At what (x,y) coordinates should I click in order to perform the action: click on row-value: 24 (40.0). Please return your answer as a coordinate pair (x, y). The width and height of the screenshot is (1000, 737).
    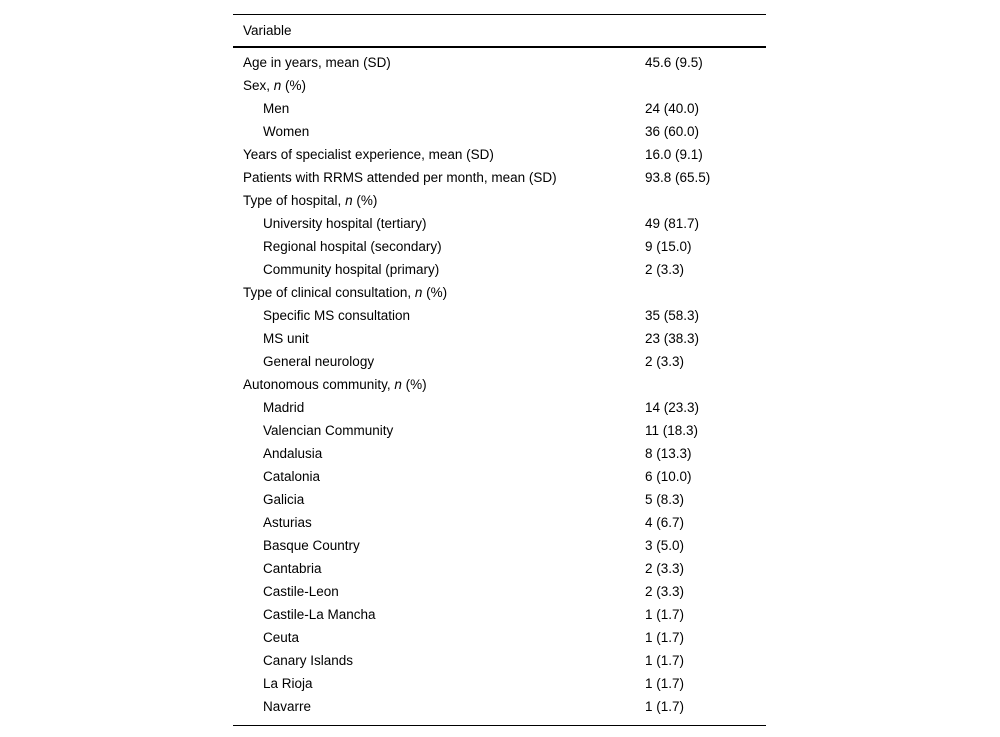
    Looking at the image, I should click on (672, 108).